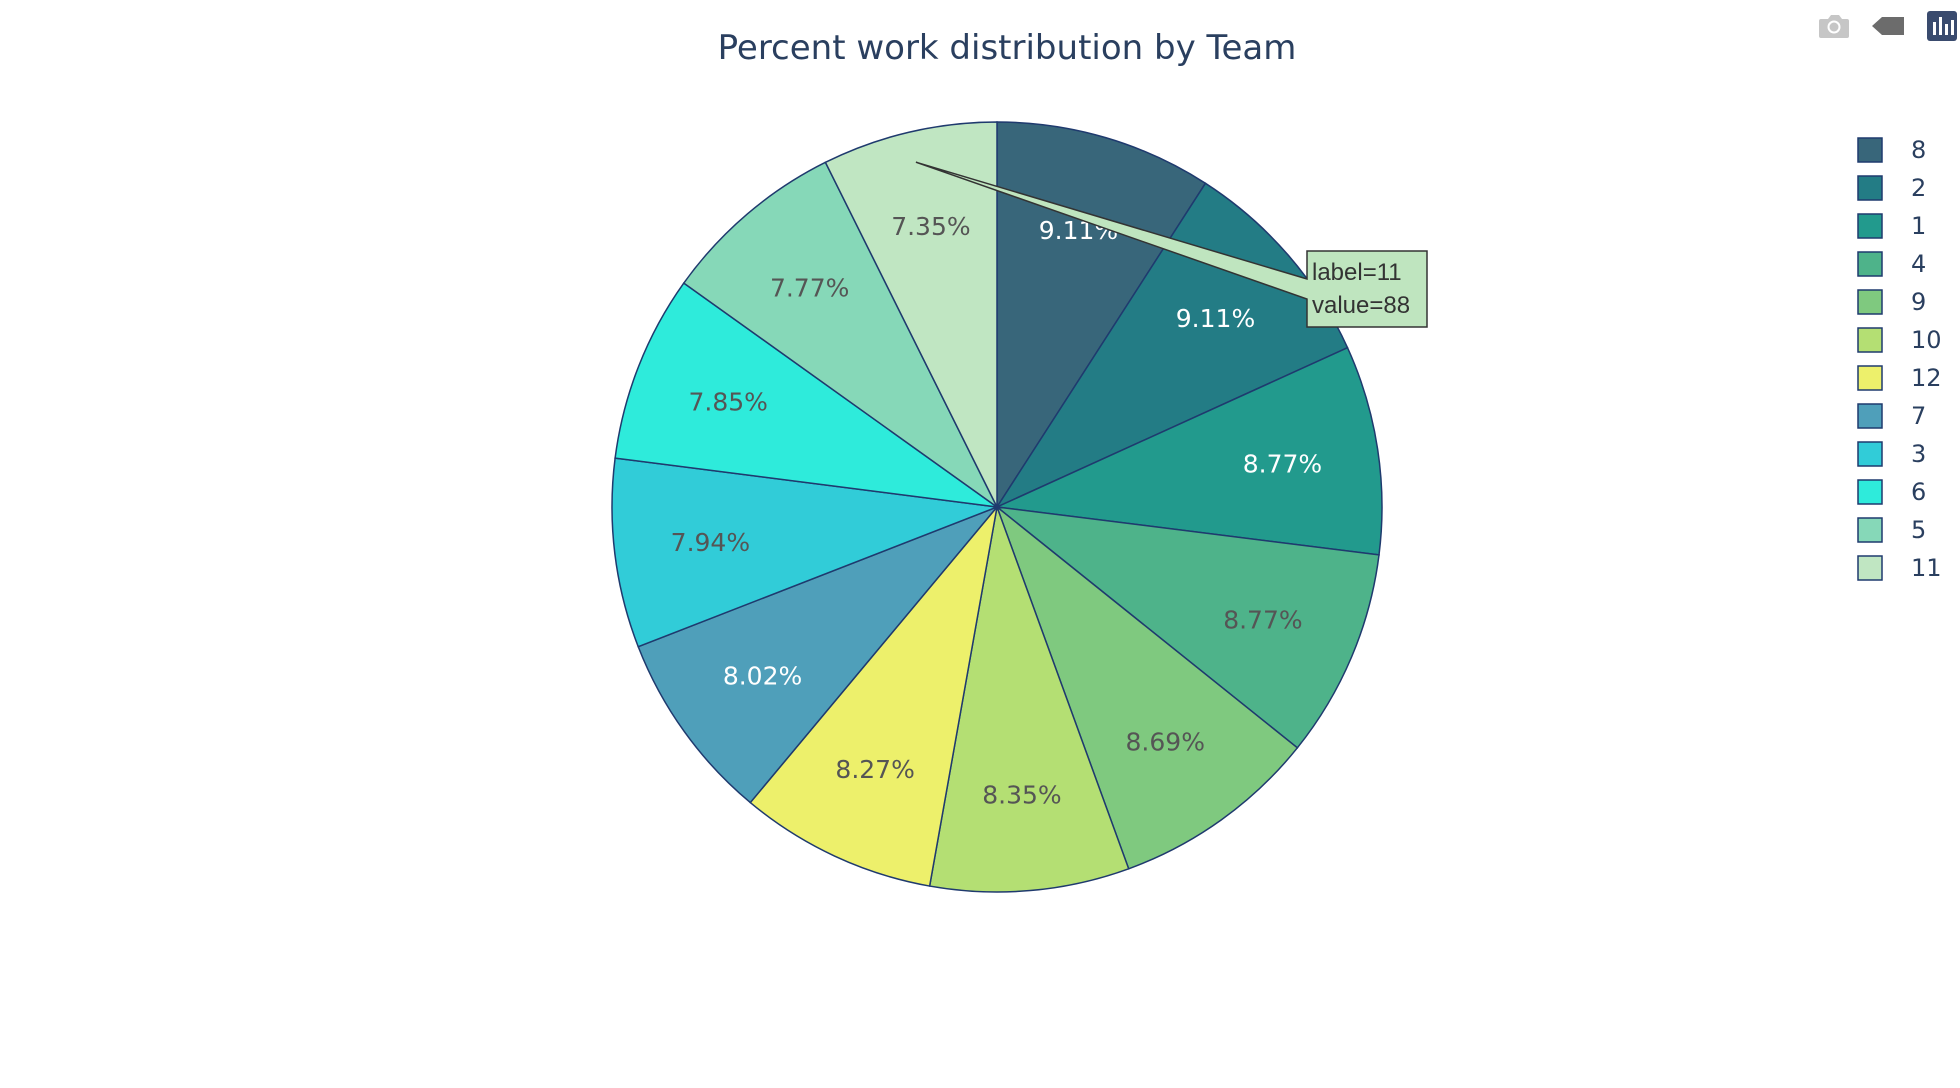  I want to click on legend-item-11: 11, so click(1899, 568).